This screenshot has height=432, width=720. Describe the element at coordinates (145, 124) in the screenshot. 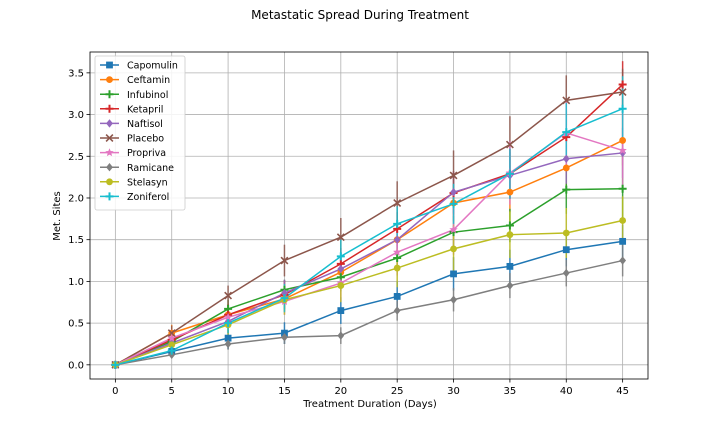

I see `legend-label-naftisol: Naftisol` at that location.